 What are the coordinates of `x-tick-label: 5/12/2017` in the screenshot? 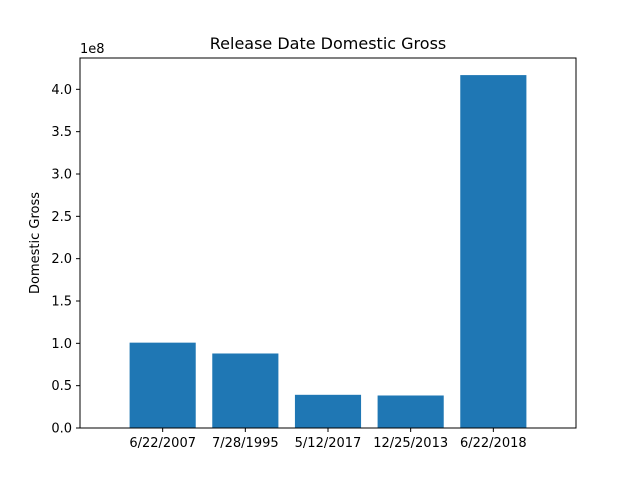 It's located at (328, 443).